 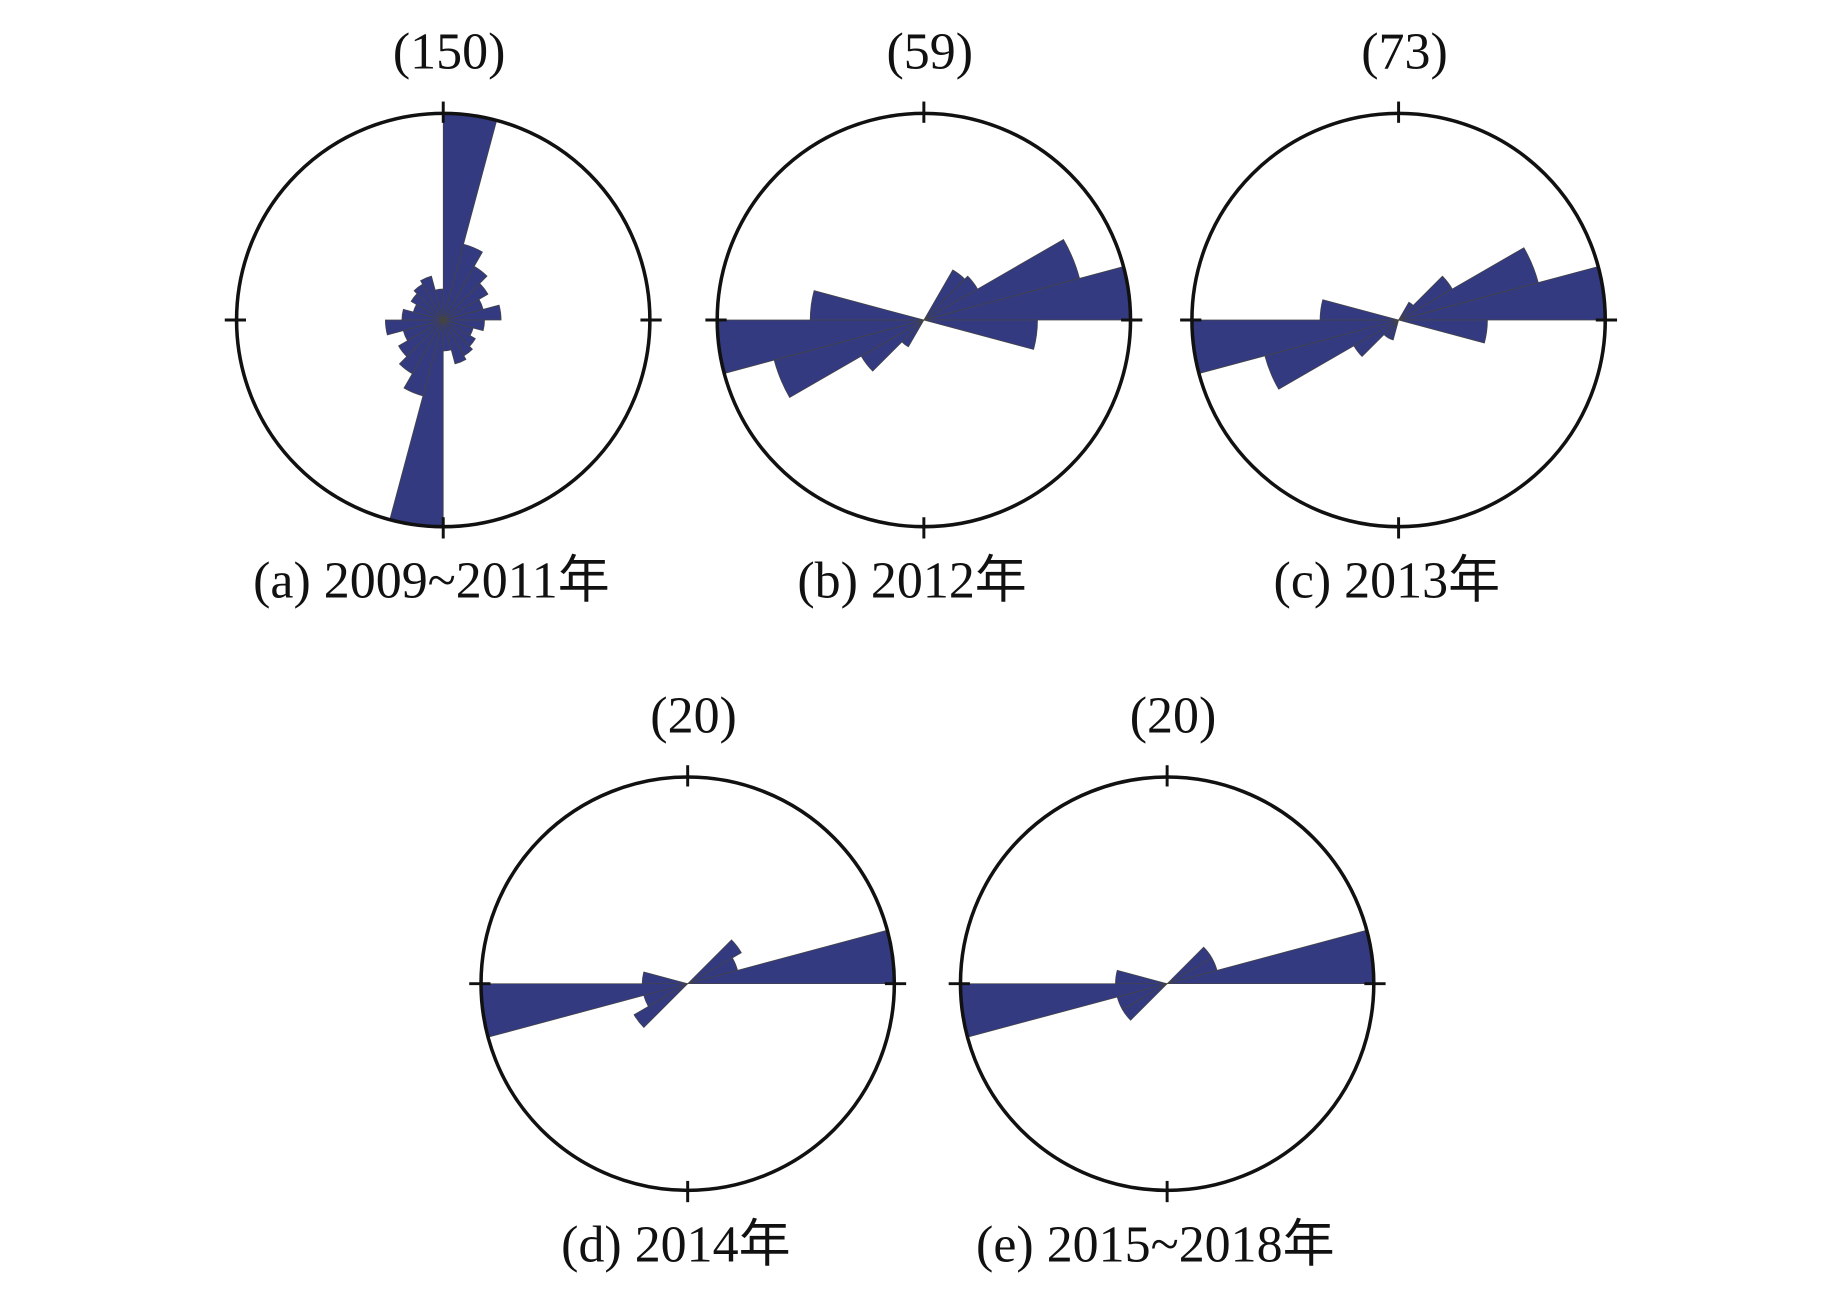 What do you see at coordinates (431, 581) in the screenshot?
I see `caption: (a) 2009~2011年` at bounding box center [431, 581].